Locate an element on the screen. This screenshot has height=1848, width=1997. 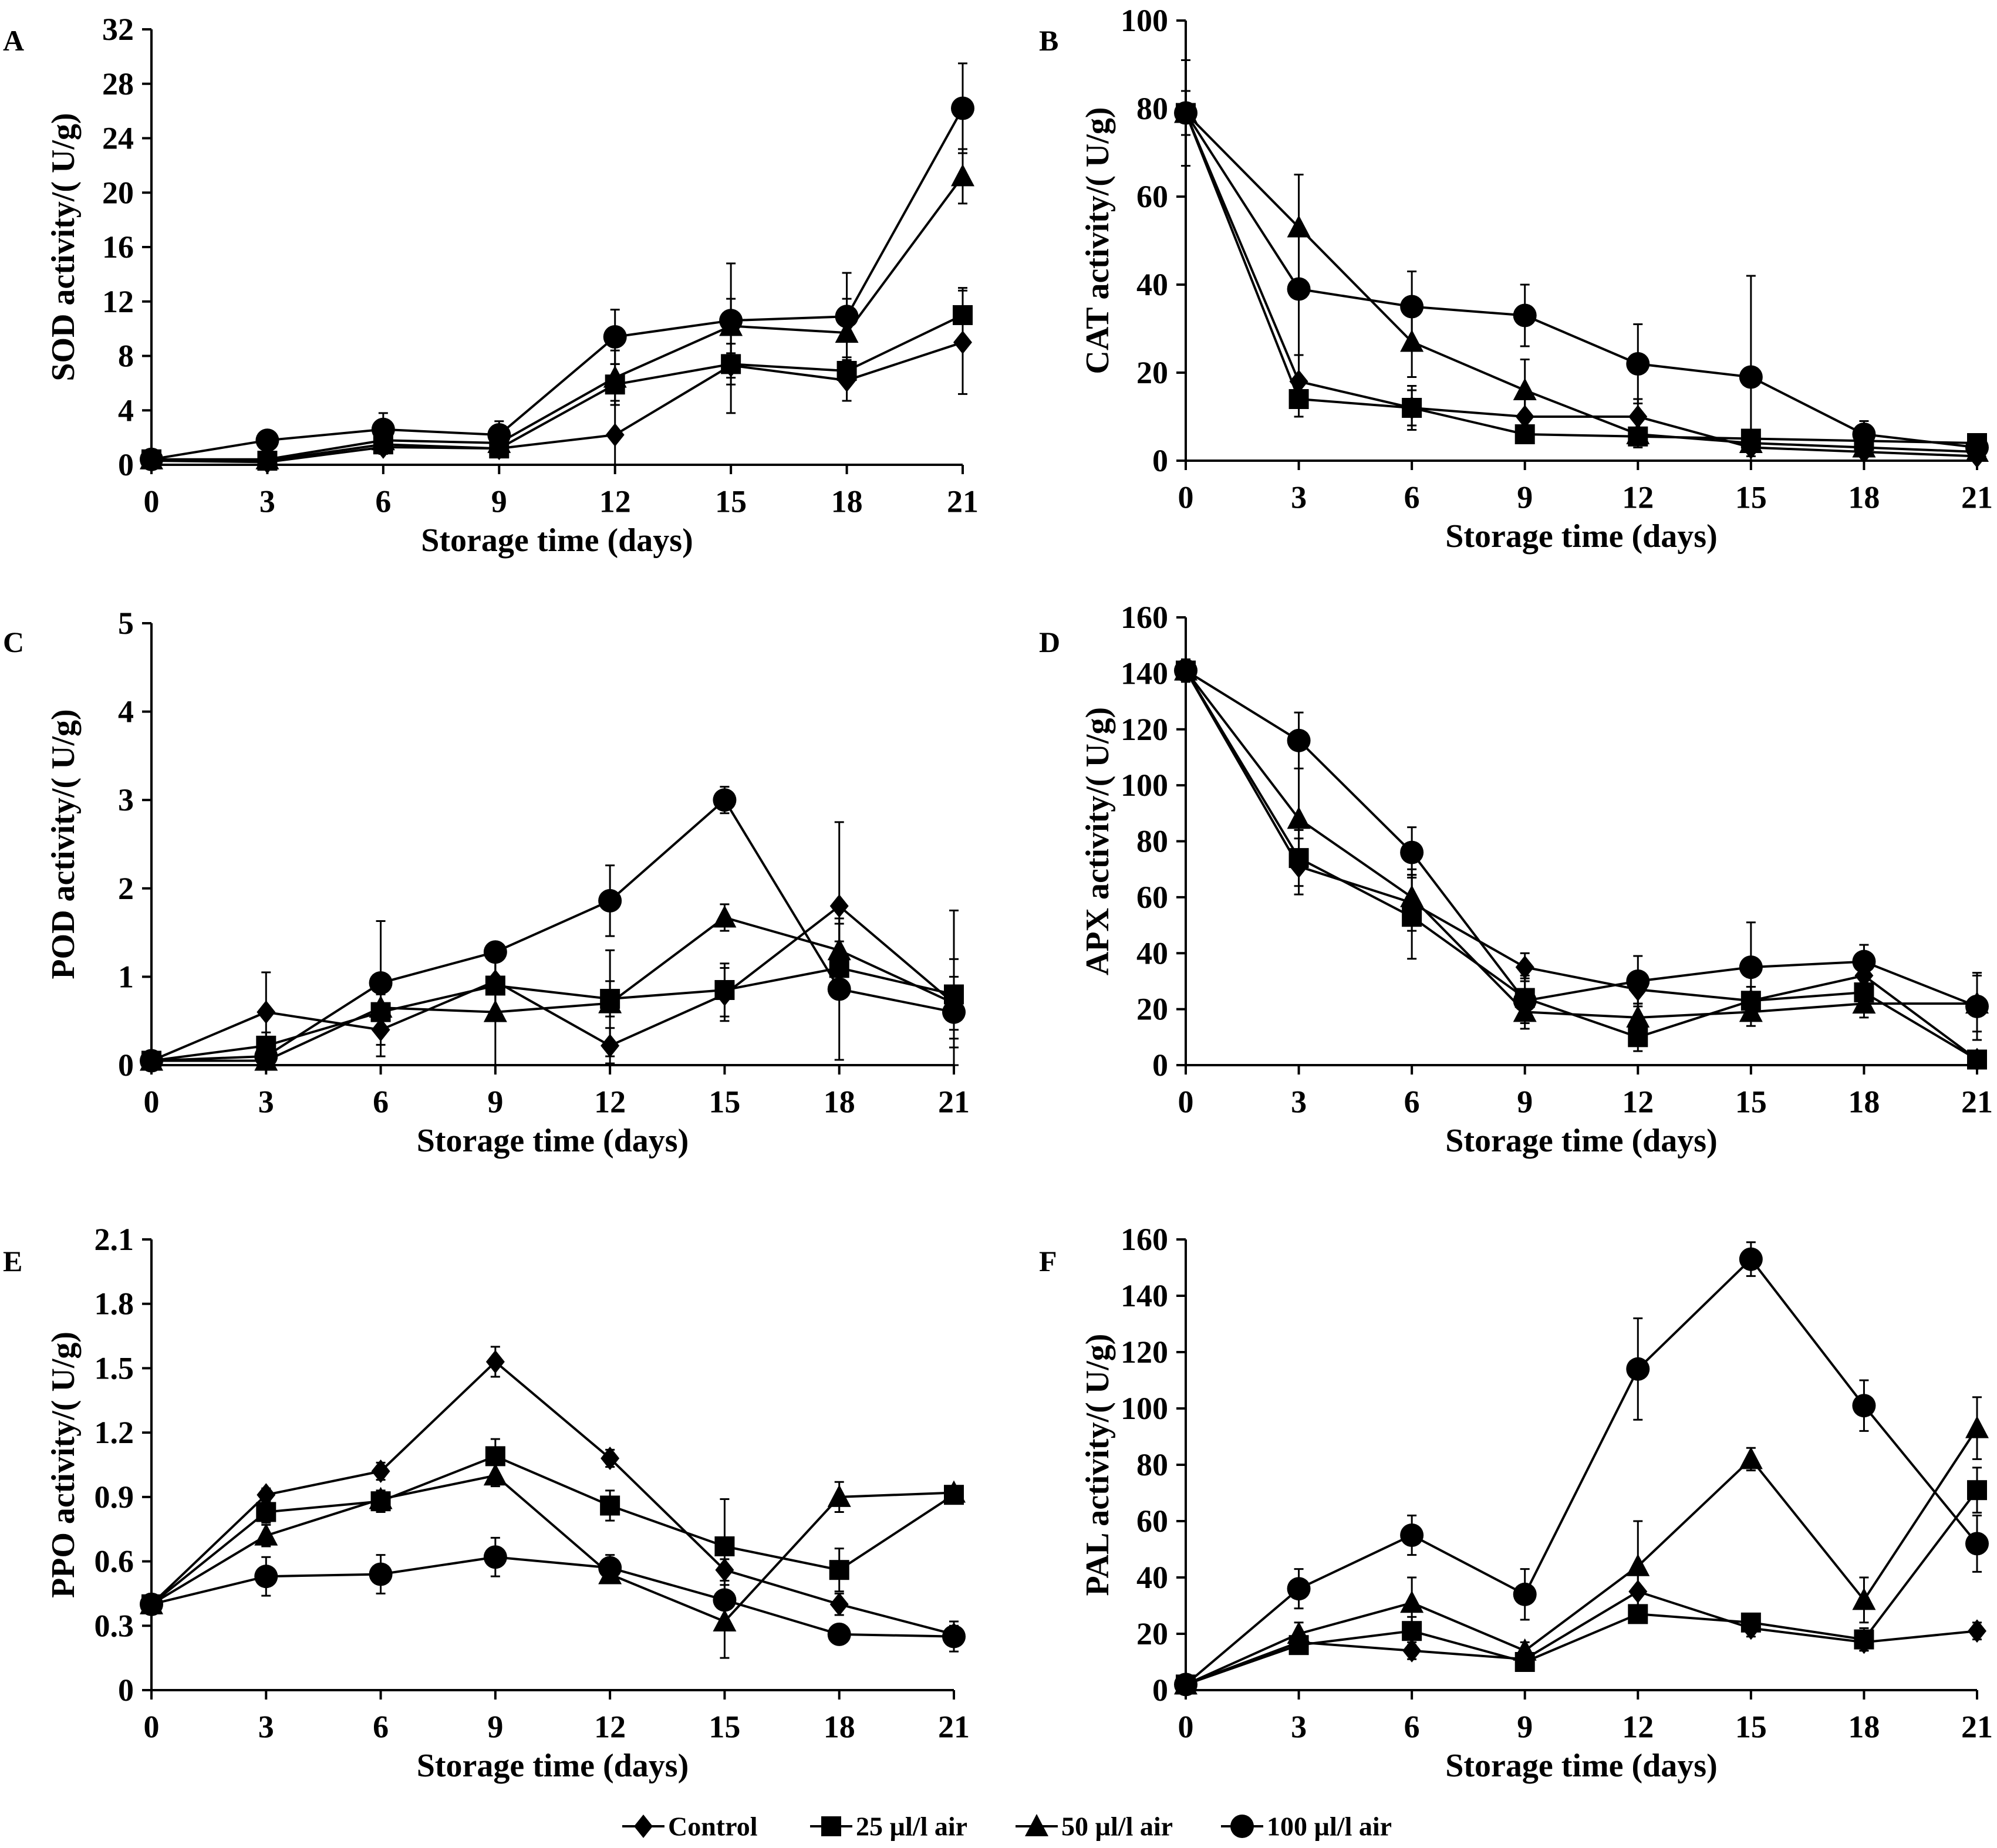
y-tick-label: 1.8 is located at coordinates (114, 1304).